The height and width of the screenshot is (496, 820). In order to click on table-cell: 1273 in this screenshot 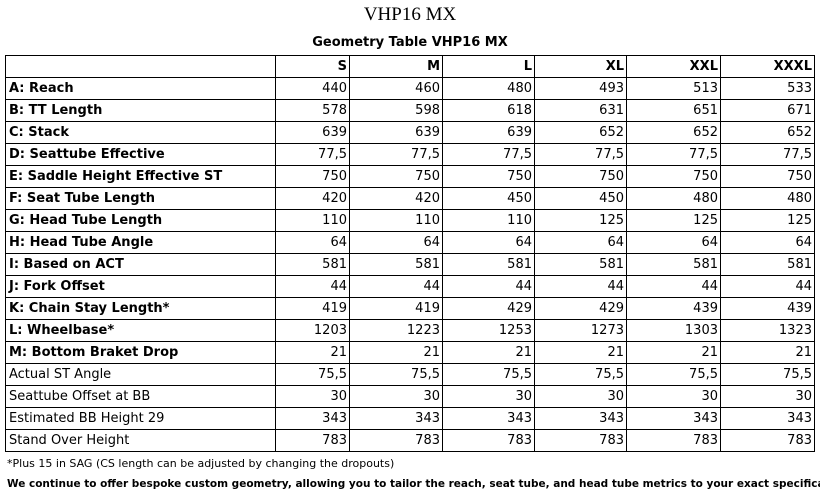, I will do `click(580, 330)`.